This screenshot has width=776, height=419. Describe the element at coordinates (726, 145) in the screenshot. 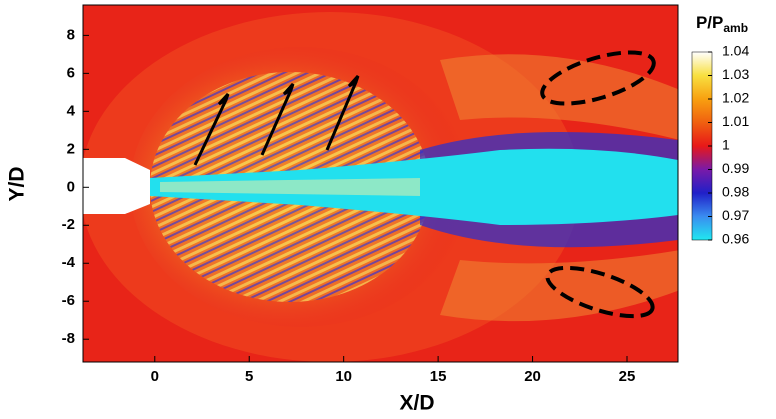

I see `colorbar-tick-label: 1` at that location.